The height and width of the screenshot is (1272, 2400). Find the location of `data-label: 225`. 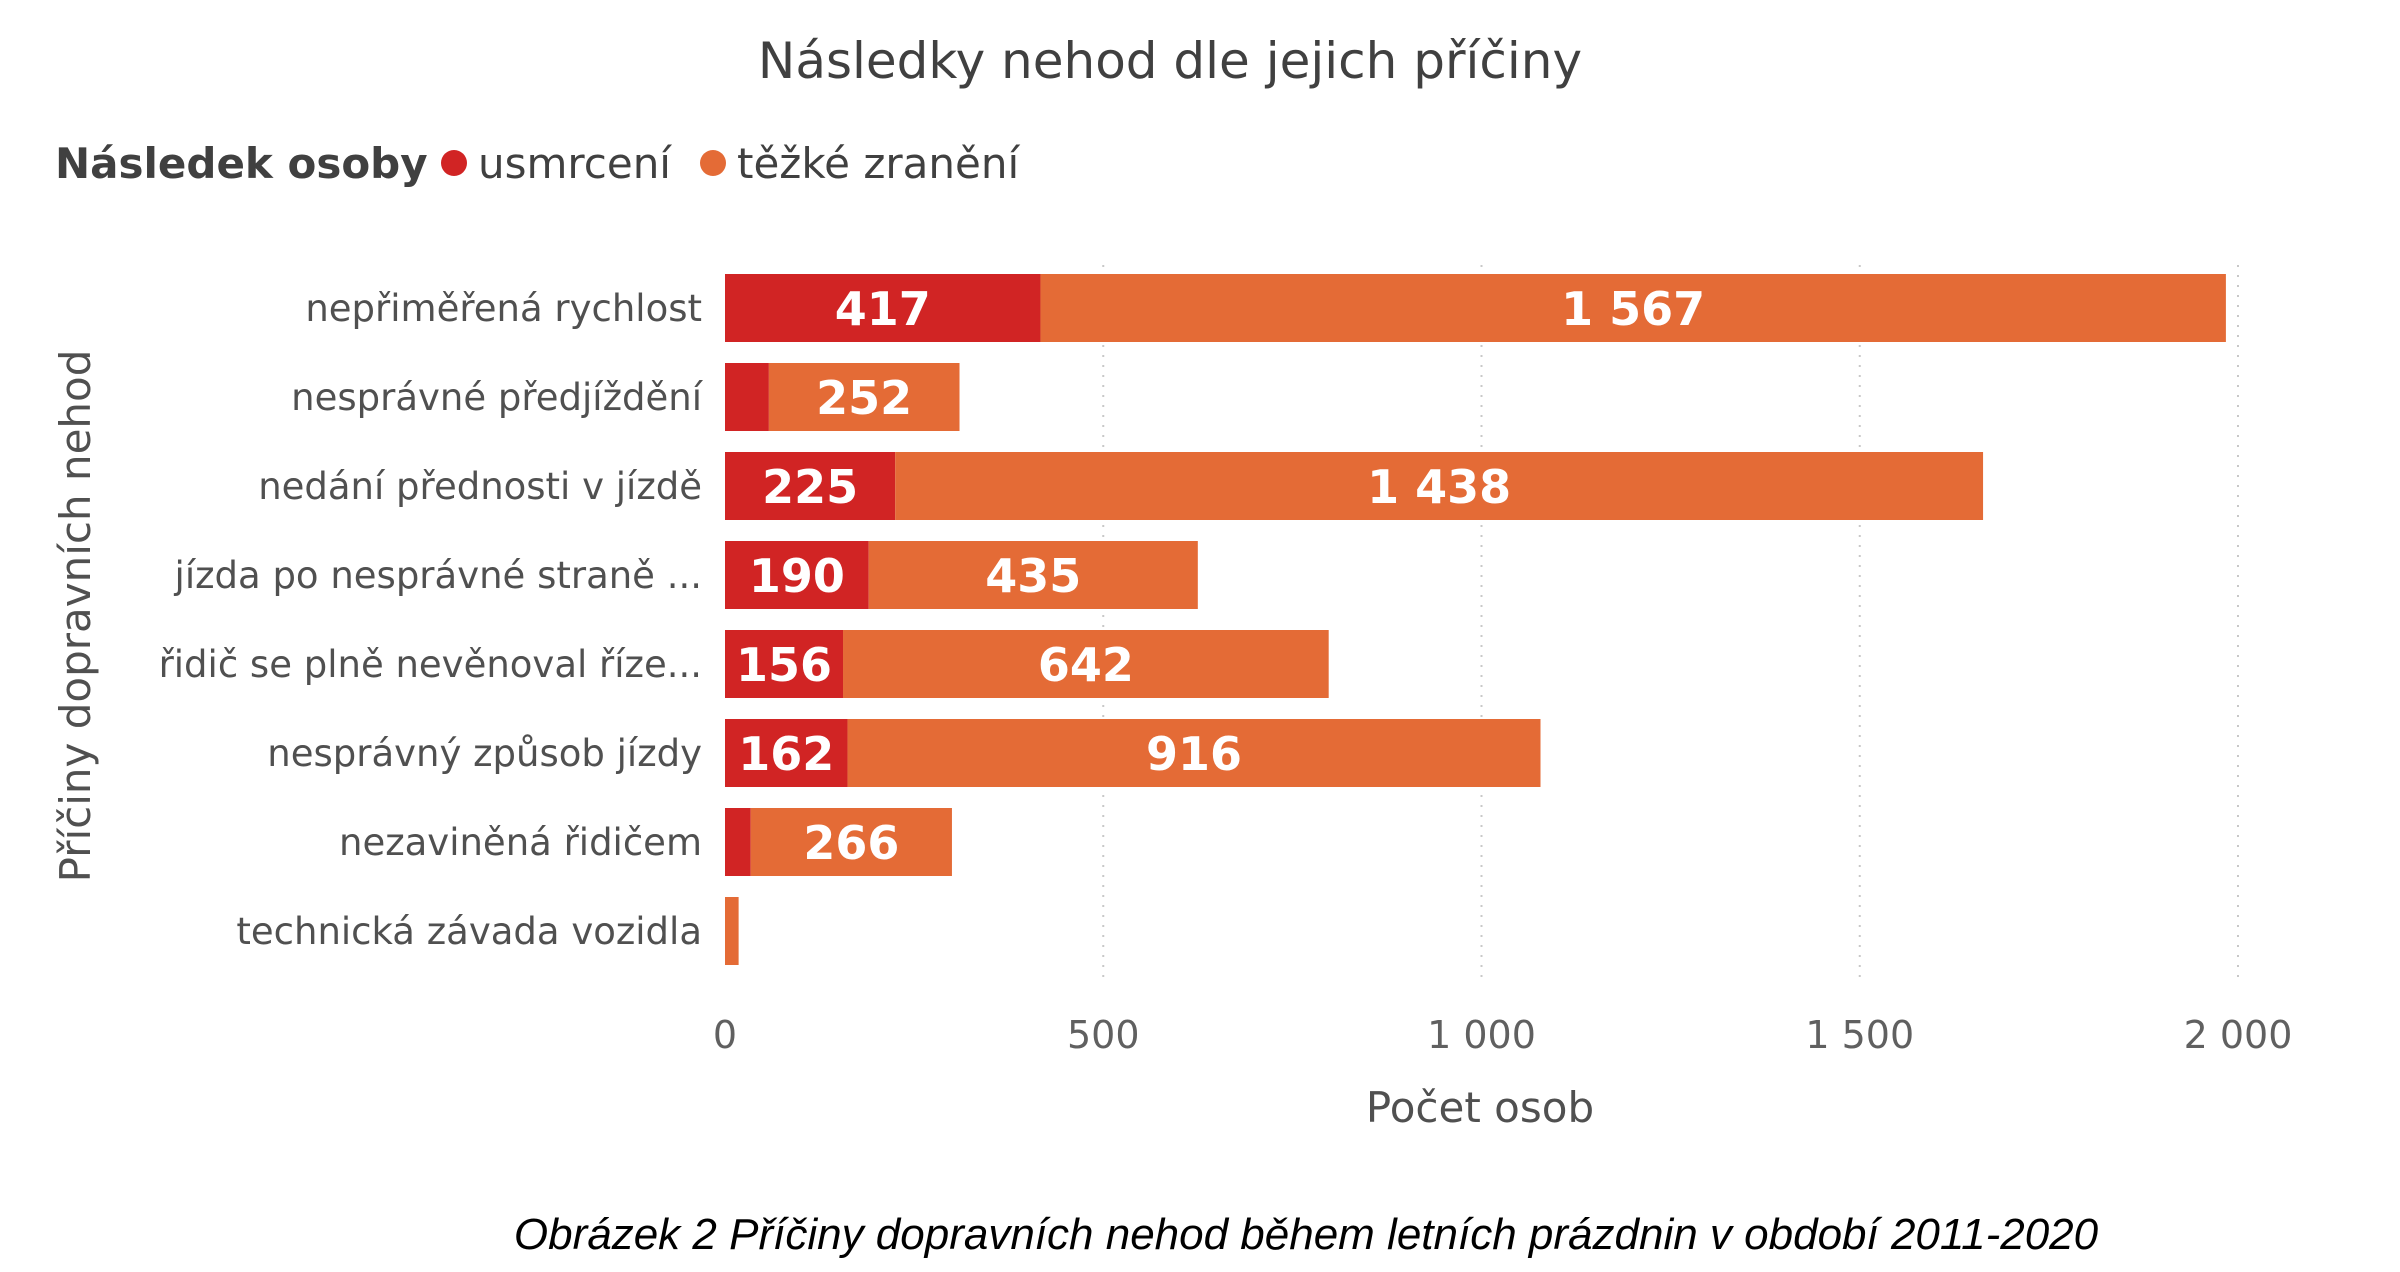

data-label: 225 is located at coordinates (810, 487).